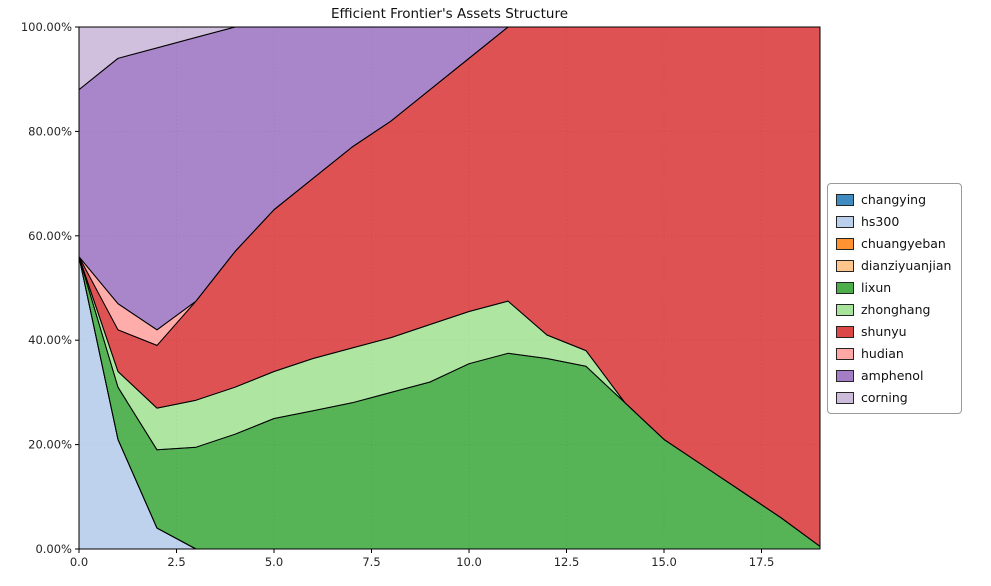  Describe the element at coordinates (371, 562) in the screenshot. I see `x-tick-label: 7.5` at that location.